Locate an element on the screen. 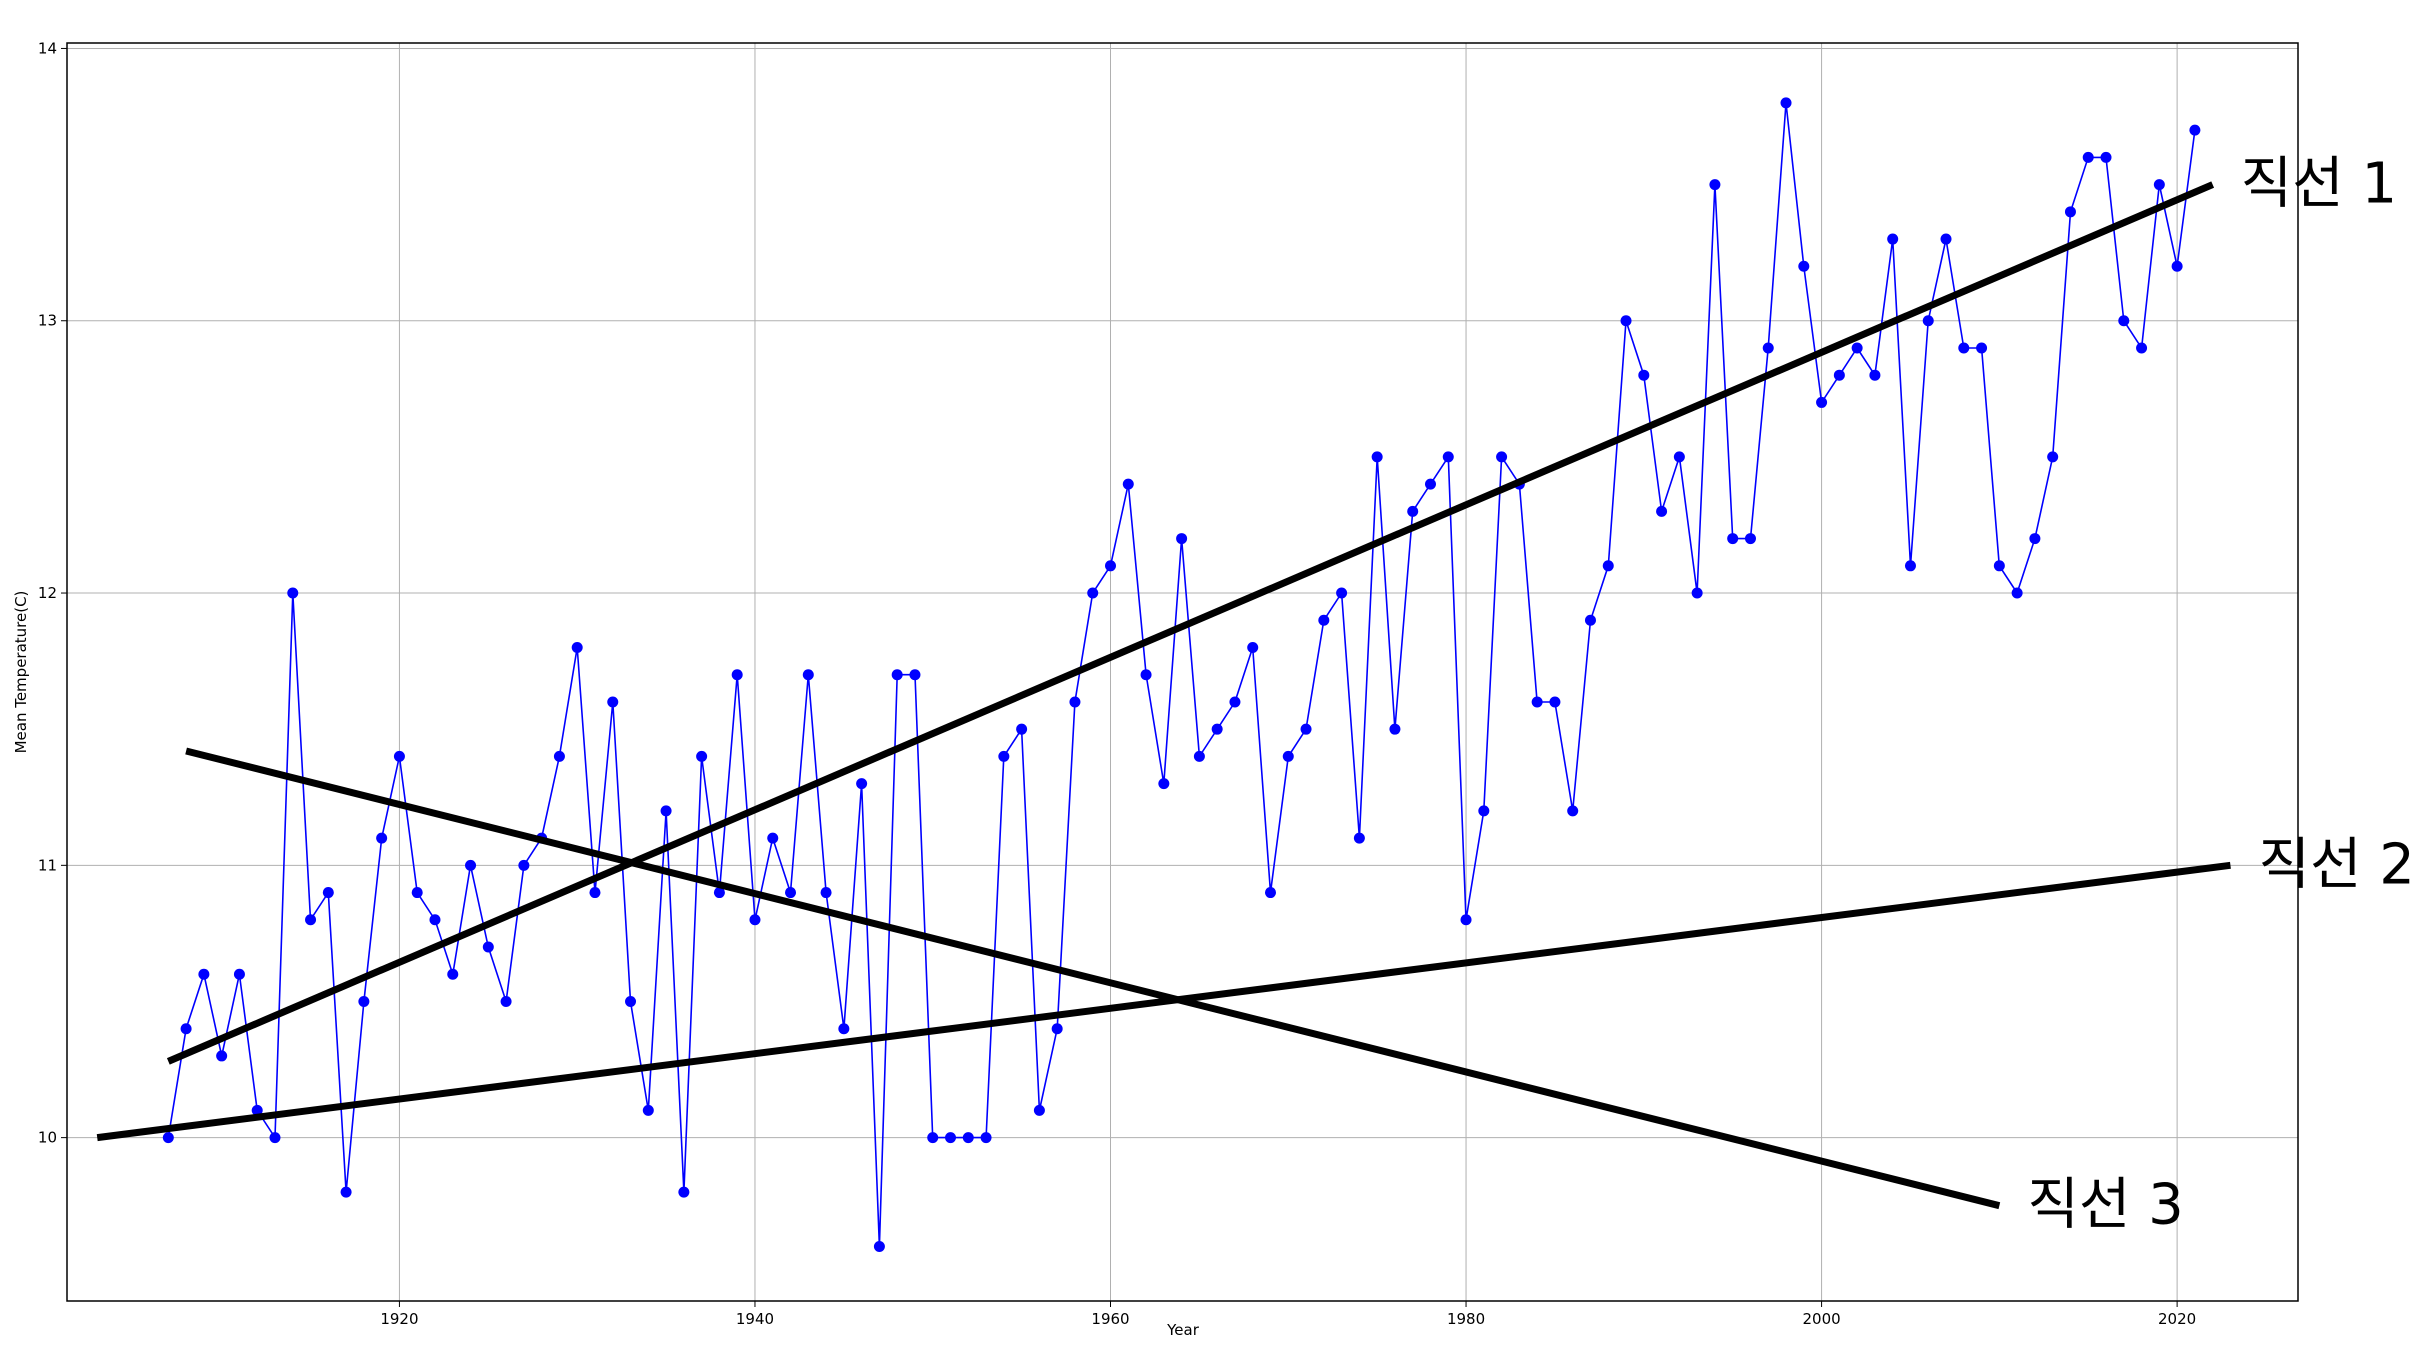  x-tick-label: 2000 is located at coordinates (1821, 1319).